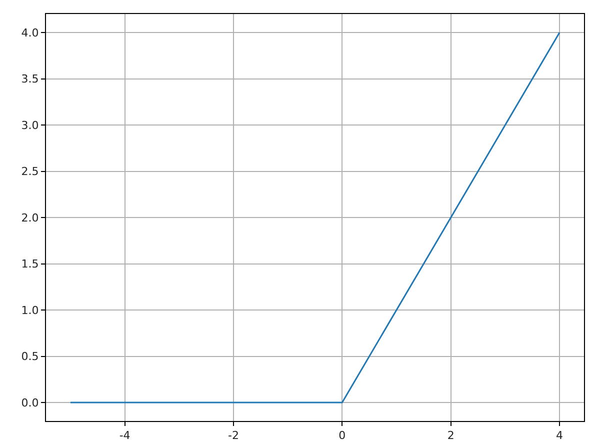  What do you see at coordinates (342, 435) in the screenshot?
I see `x-tick-label: 0` at bounding box center [342, 435].